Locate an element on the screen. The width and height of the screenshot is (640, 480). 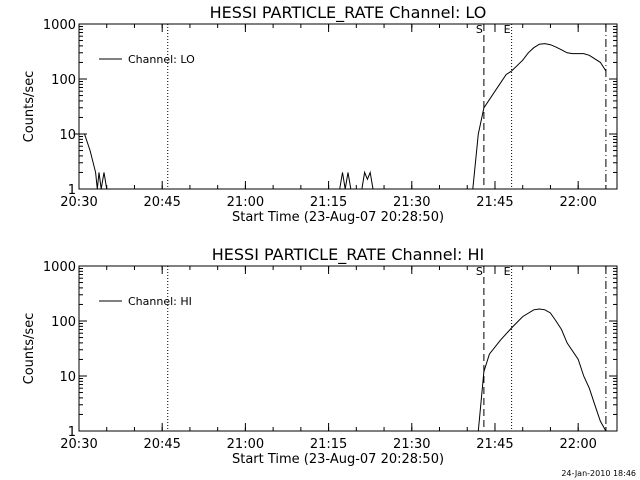
chart-title: HESSI PARTICLE_RATE Channel: LO is located at coordinates (348, 13).